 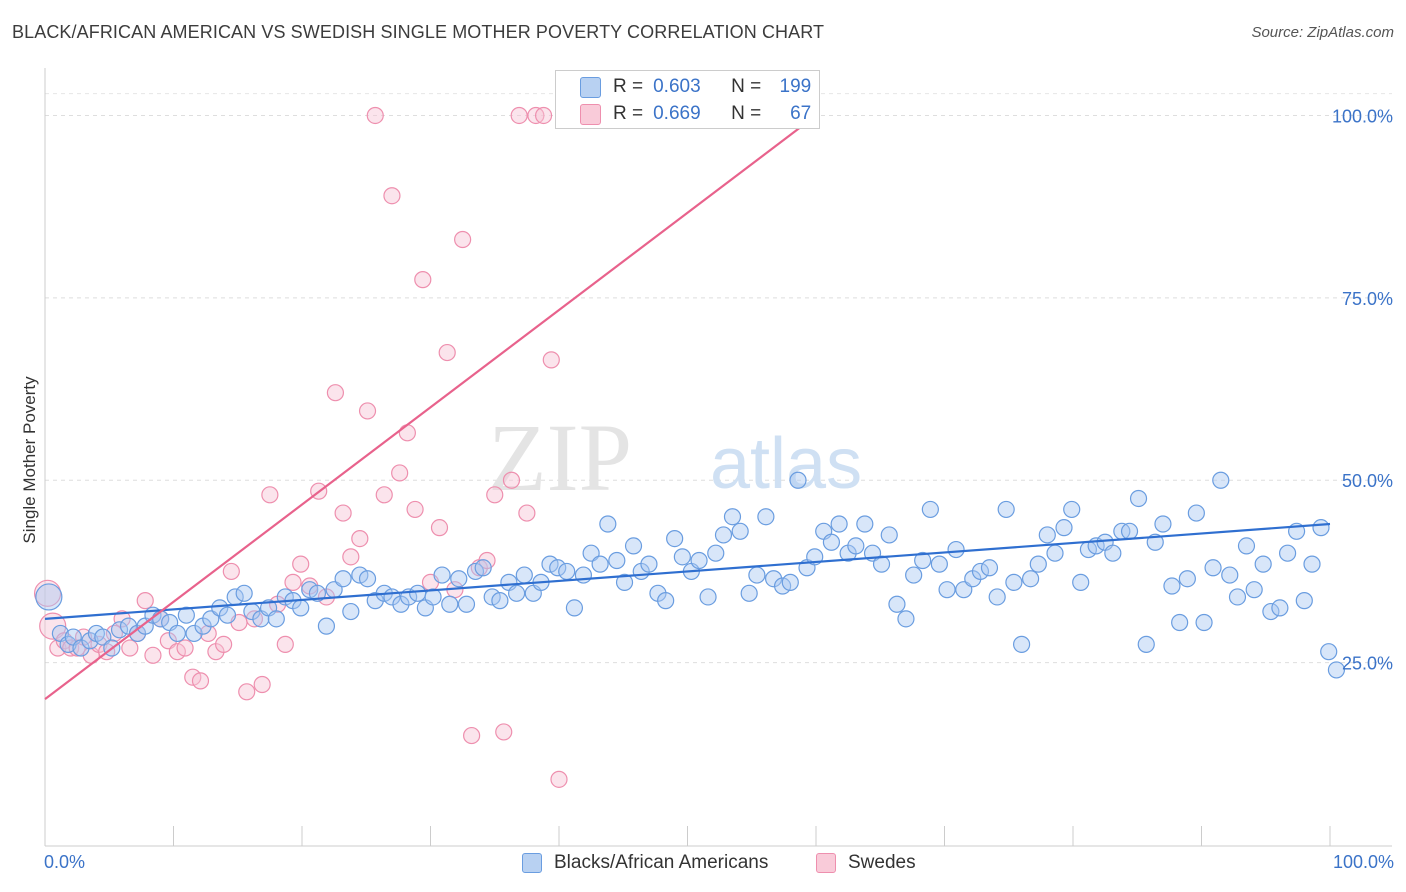 What do you see at coordinates (560, 457) in the screenshot?
I see `watermark-zip: ZIP` at bounding box center [560, 457].